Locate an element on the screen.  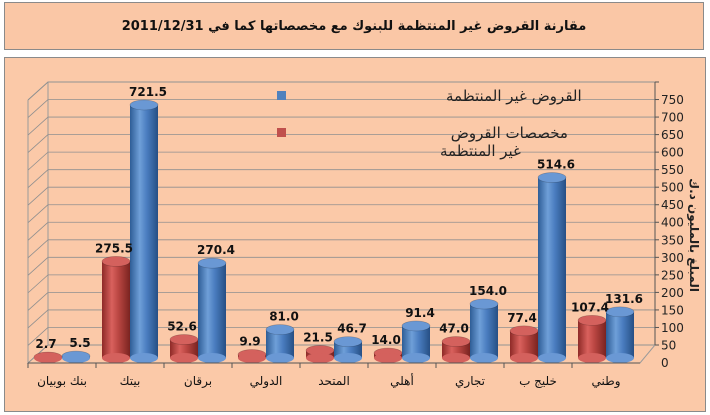
data-label-loans: 46.7 is located at coordinates (352, 329).